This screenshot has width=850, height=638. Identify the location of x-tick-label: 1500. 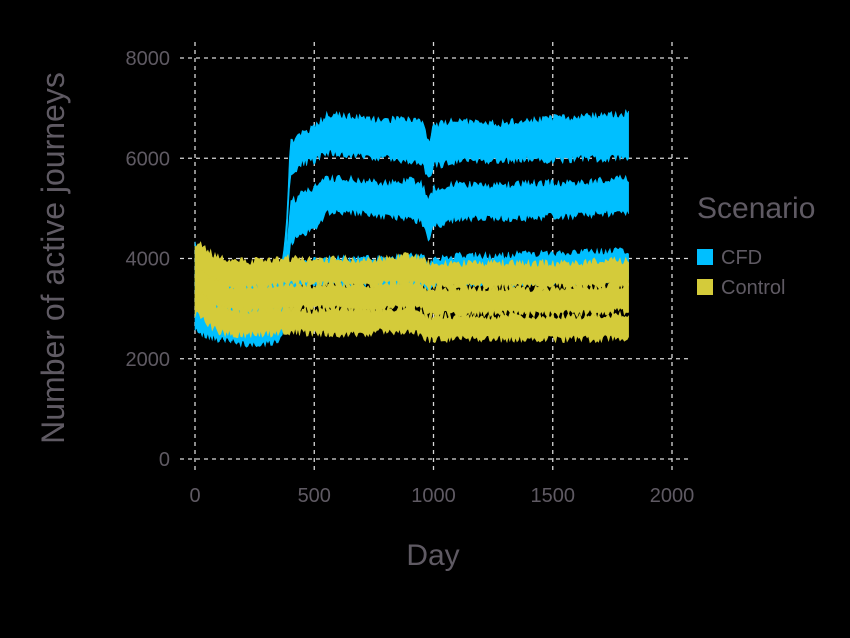
(553, 496).